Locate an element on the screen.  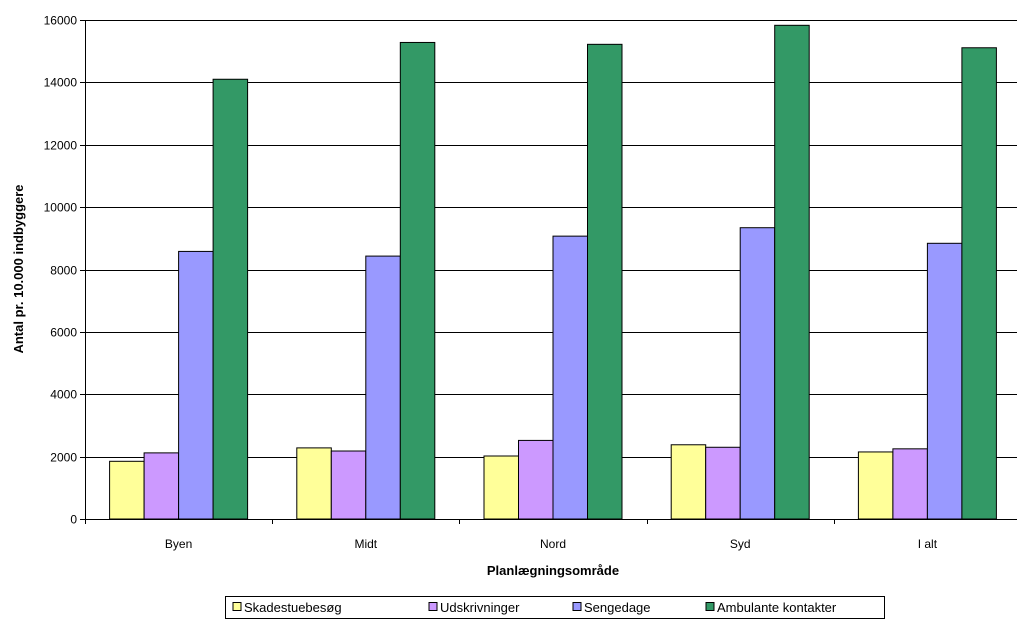
y-tick-label: 6000 is located at coordinates (63, 333).